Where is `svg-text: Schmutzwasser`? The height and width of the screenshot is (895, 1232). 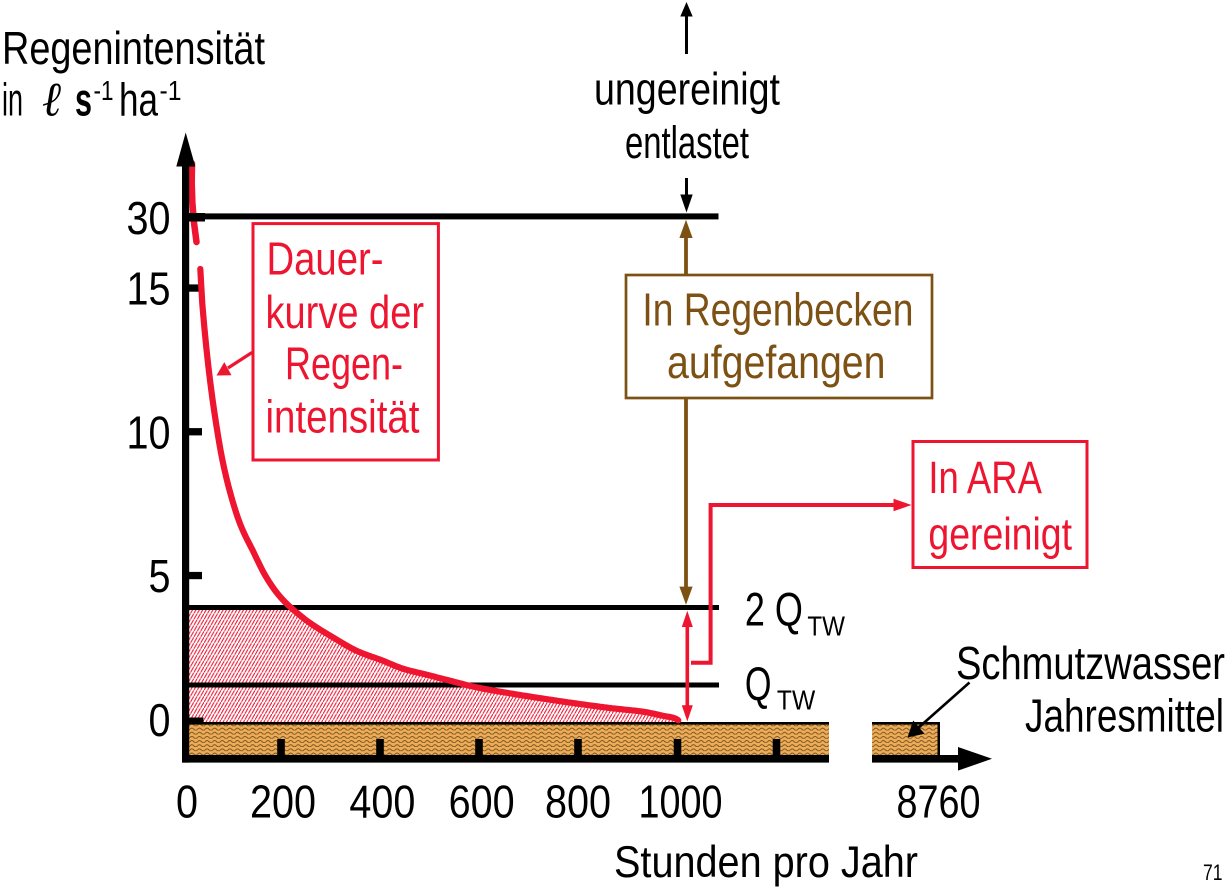 svg-text: Schmutzwasser is located at coordinates (1090, 663).